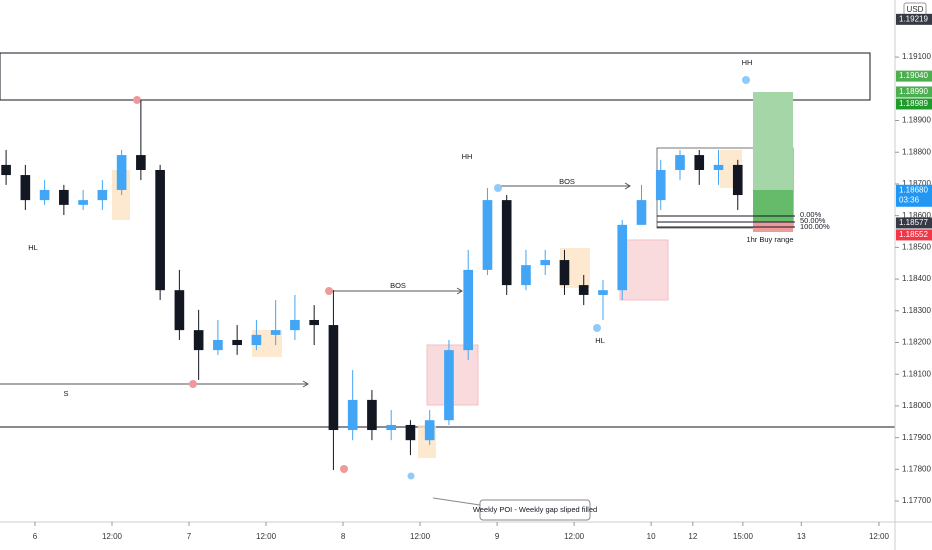 Image resolution: width=932 pixels, height=550 pixels. I want to click on y-tick-label: 1.18800, so click(916, 151).